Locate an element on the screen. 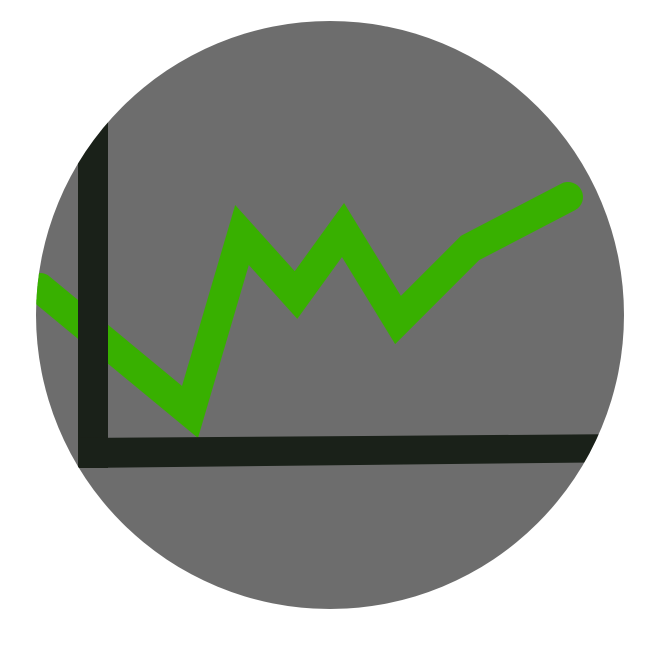 Image resolution: width=652 pixels, height=652 pixels. x-axis is located at coordinates (351, 451).